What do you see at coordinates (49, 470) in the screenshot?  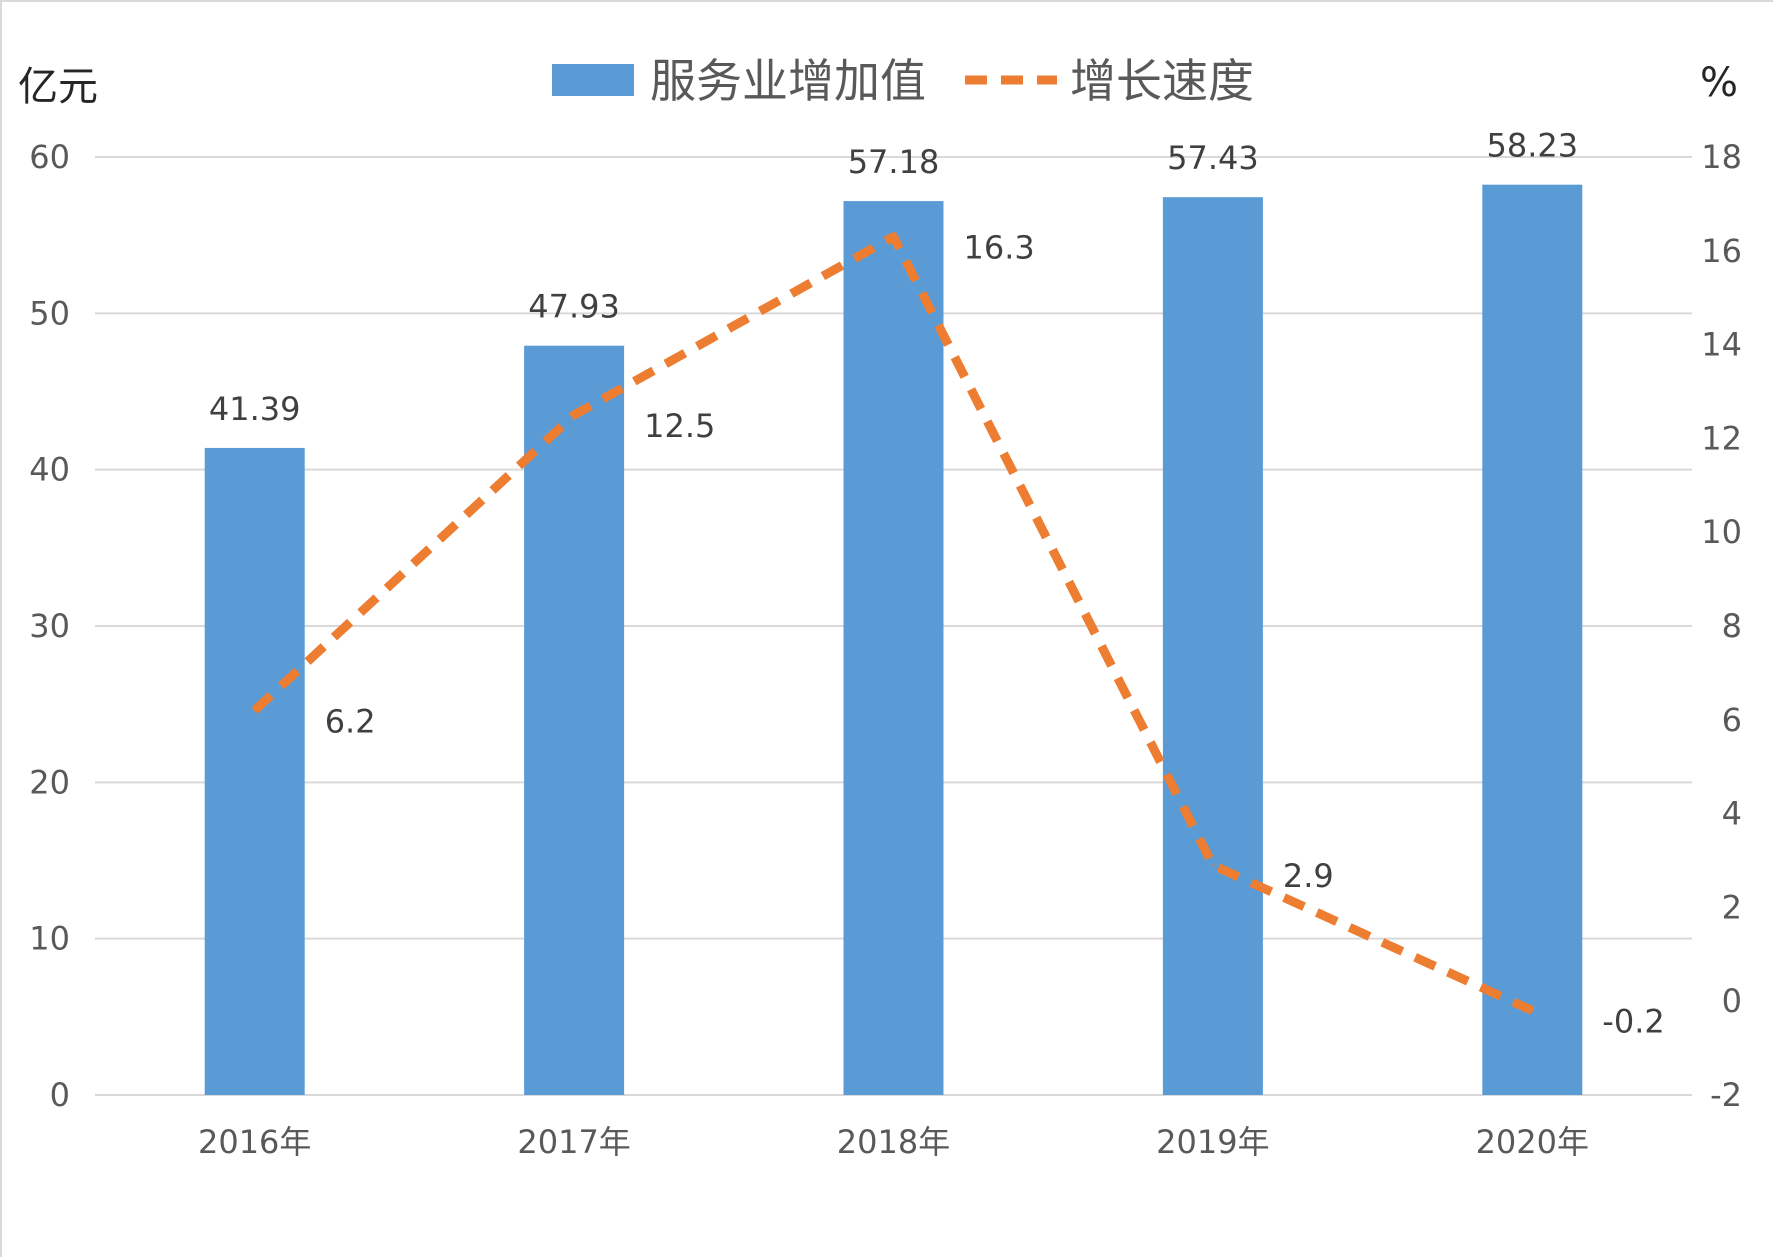 I see `y-left-tick-label: 40` at bounding box center [49, 470].